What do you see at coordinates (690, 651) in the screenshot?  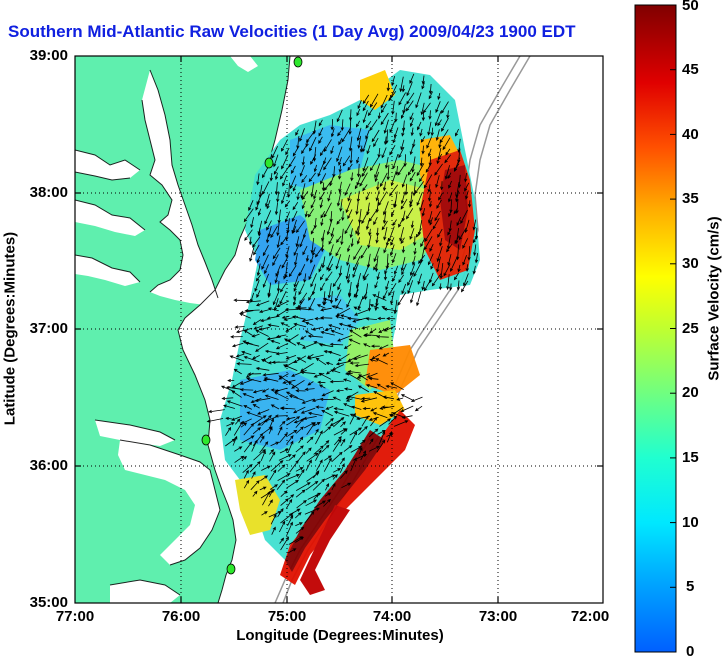 I see `colorbar-tick-label: 0` at bounding box center [690, 651].